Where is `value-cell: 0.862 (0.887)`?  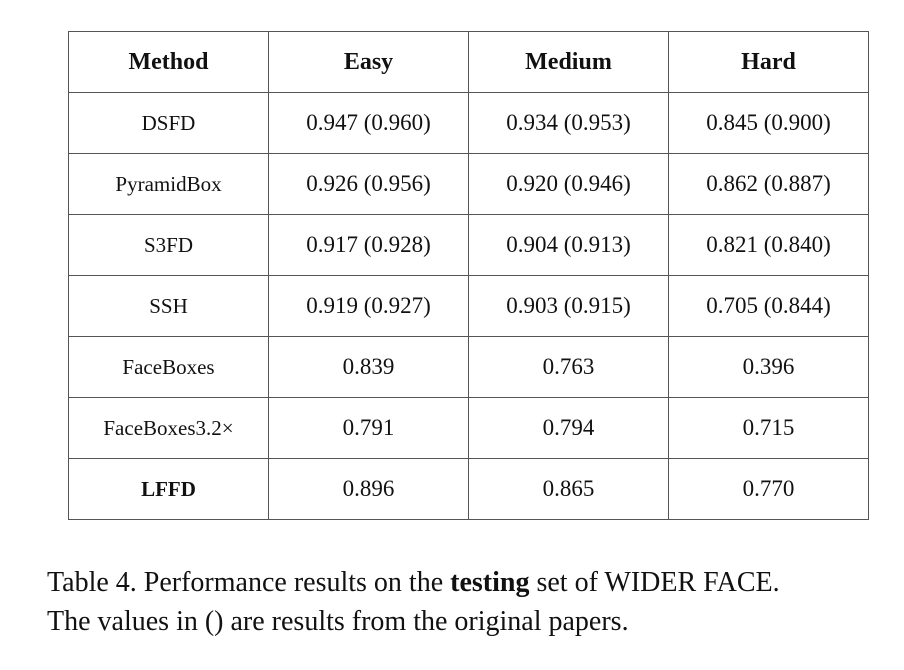 value-cell: 0.862 (0.887) is located at coordinates (768, 184).